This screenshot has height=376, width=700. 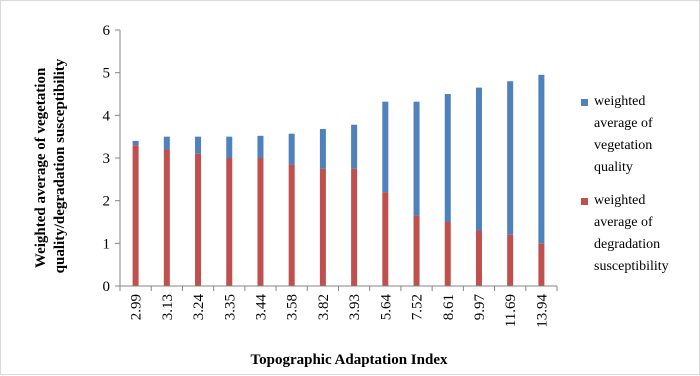 What do you see at coordinates (199, 307) in the screenshot?
I see `x-tick-label: 3.24` at bounding box center [199, 307].